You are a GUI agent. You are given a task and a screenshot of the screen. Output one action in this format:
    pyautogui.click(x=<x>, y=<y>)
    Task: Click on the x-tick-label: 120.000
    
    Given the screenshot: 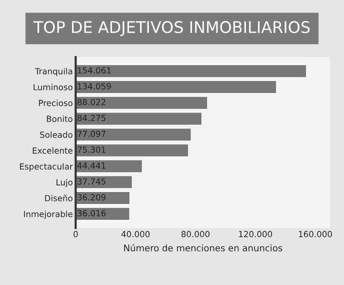 What is the action you would take?
    pyautogui.click(x=255, y=234)
    